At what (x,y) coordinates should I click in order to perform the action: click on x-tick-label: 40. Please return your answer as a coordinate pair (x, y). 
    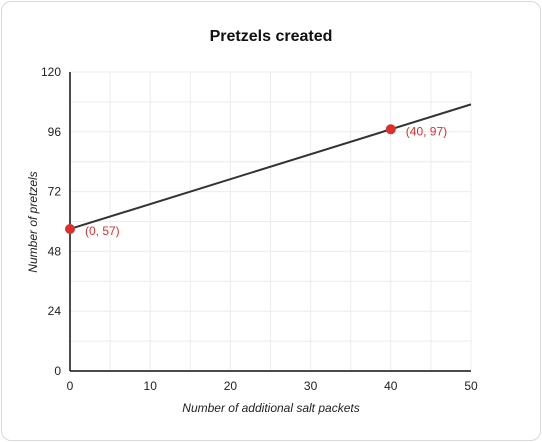
    Looking at the image, I should click on (391, 386).